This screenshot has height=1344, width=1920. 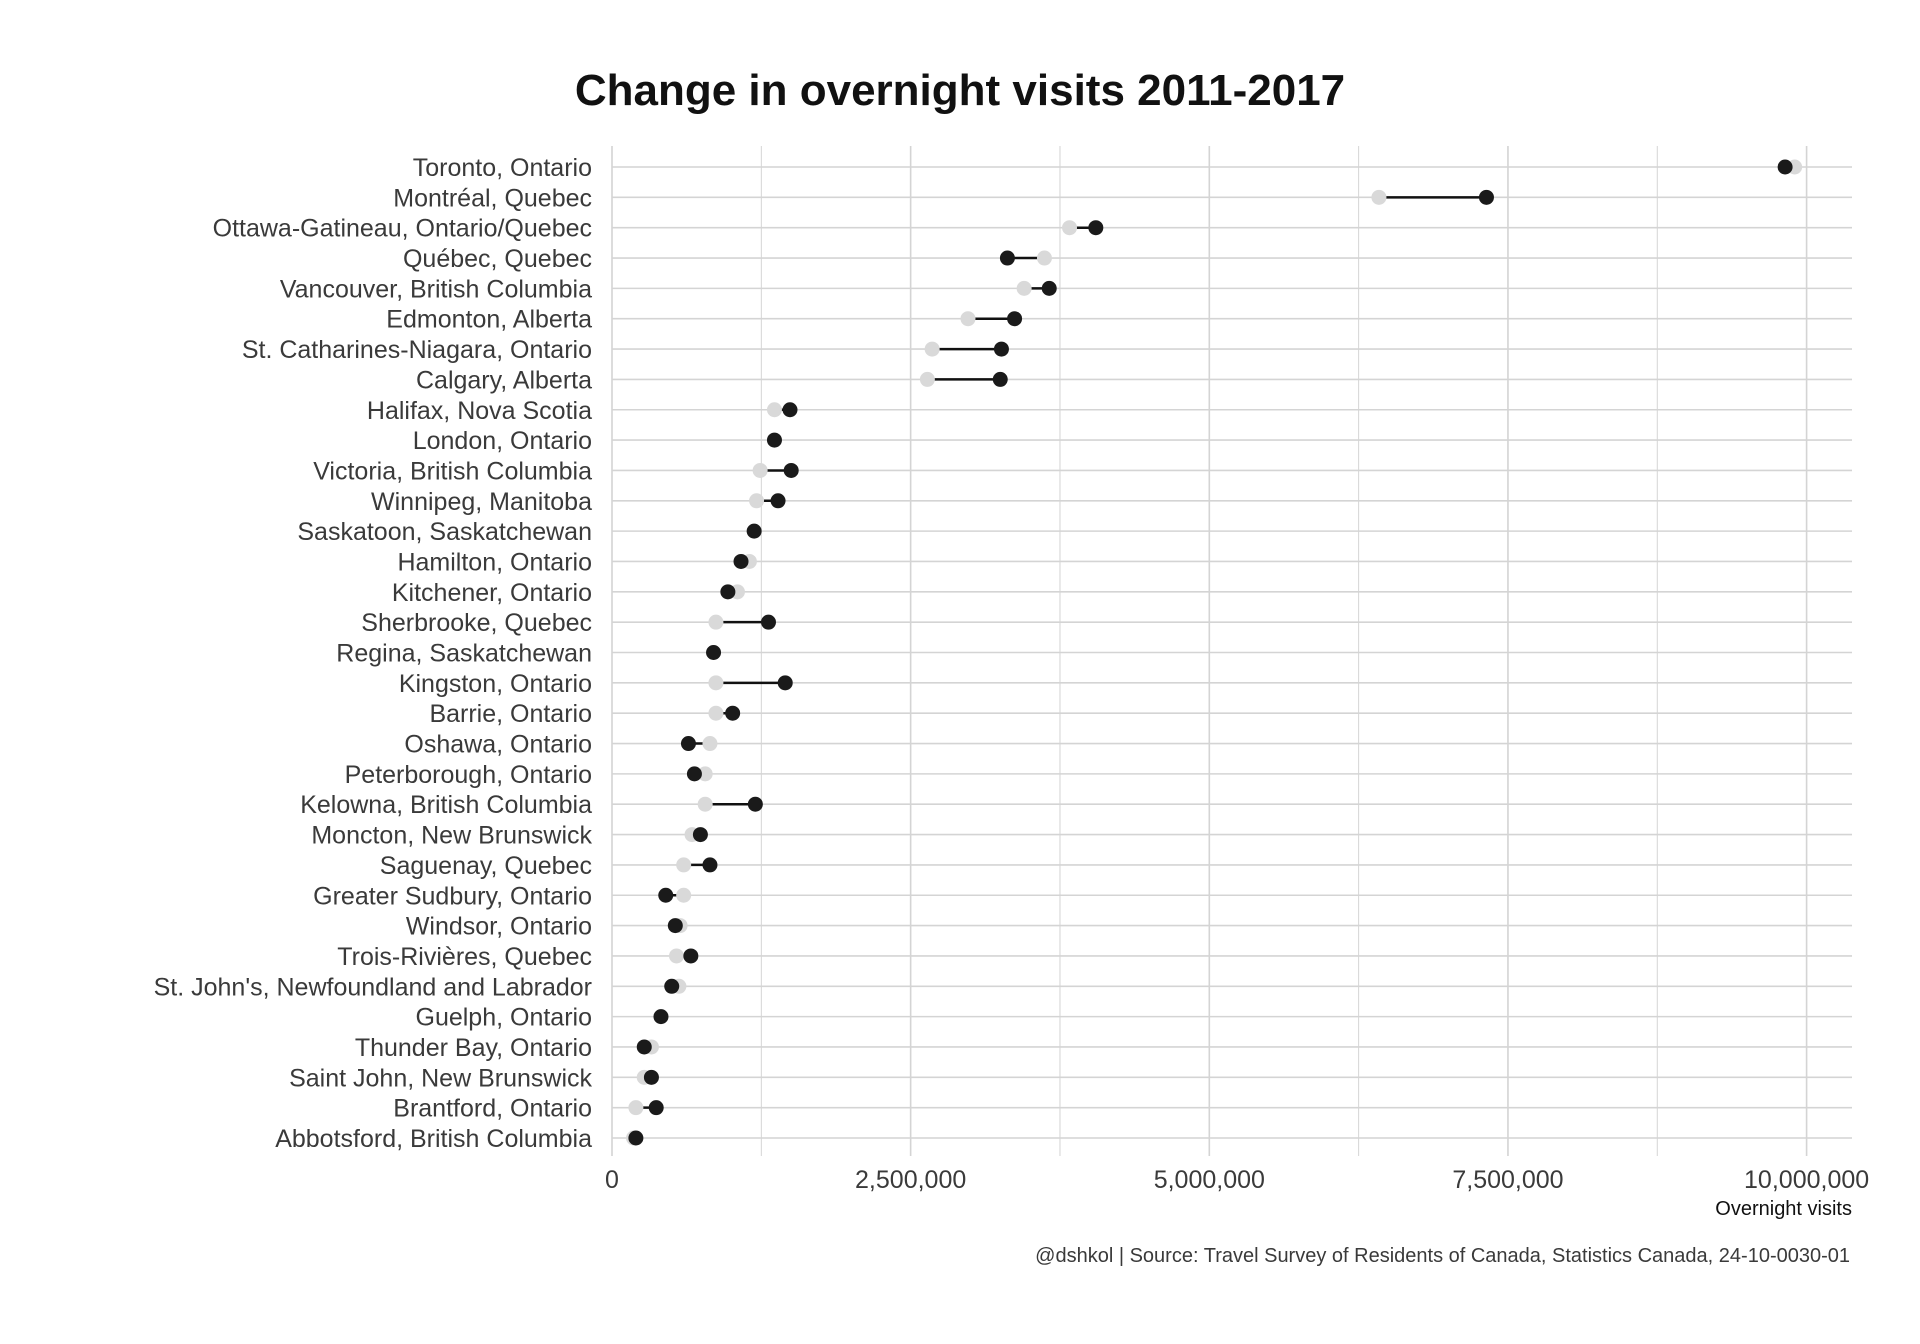 I want to click on category-label: Toronto, Ontario, so click(x=502, y=168).